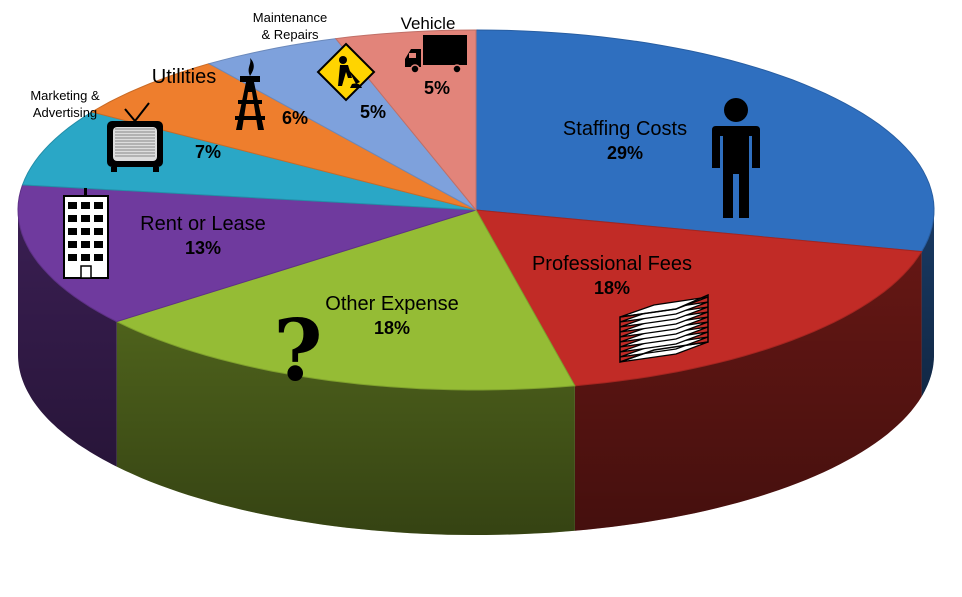  I want to click on person-icon, so click(736, 158).